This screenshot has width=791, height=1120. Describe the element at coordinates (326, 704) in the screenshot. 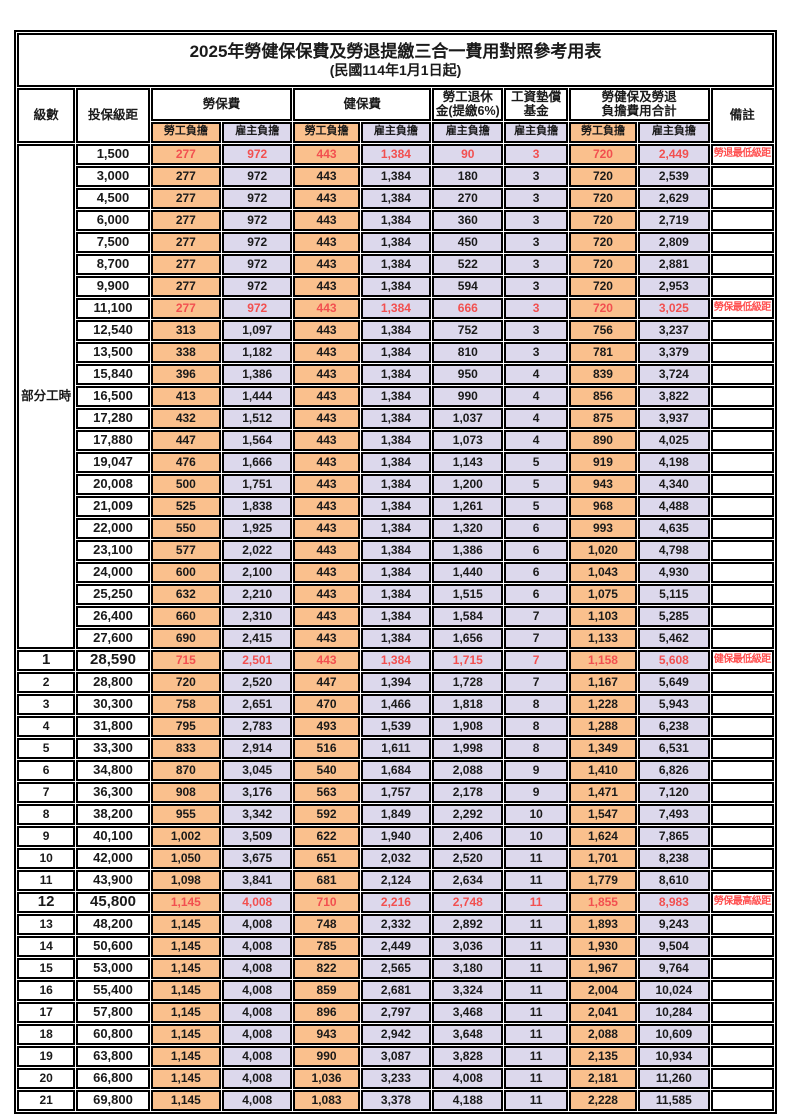

I see `fee-cell: 470` at that location.